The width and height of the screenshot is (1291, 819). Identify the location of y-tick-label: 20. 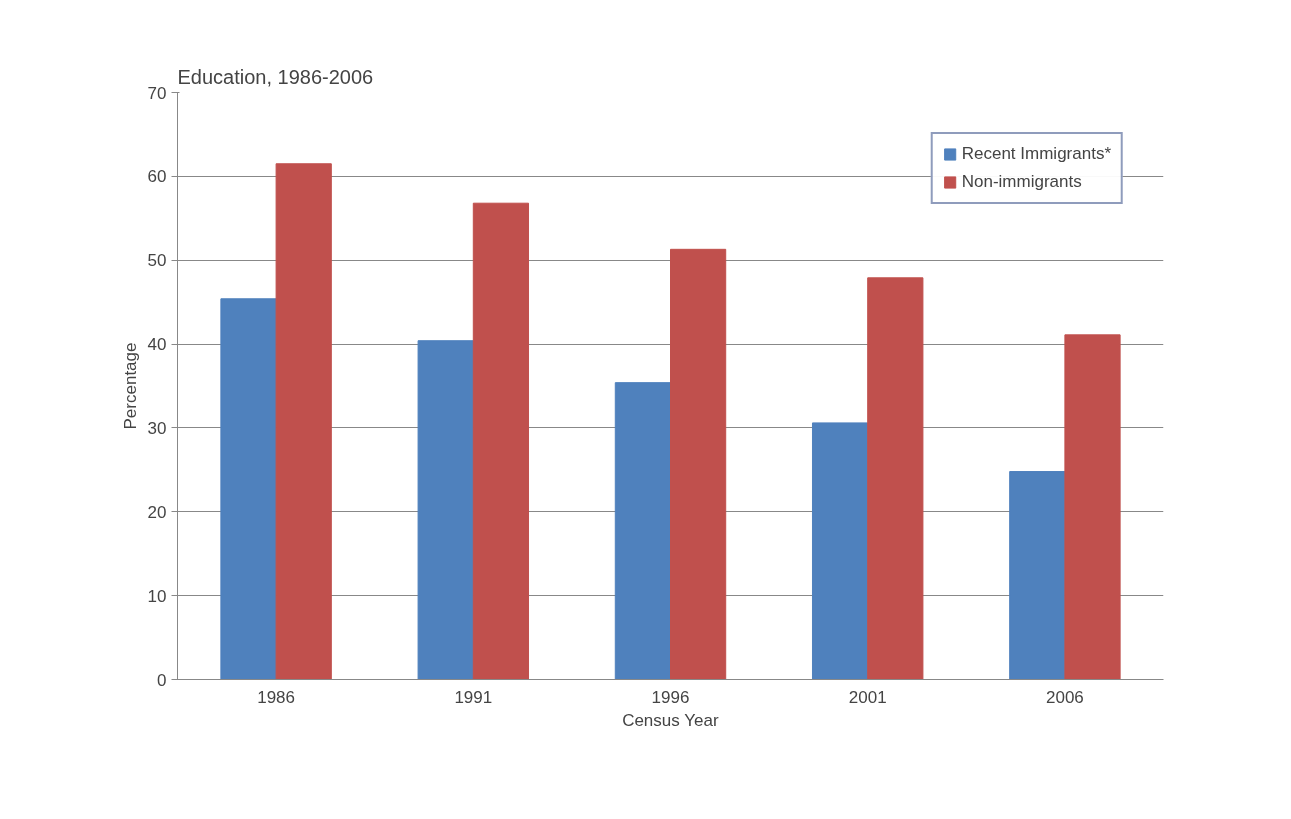
(157, 512).